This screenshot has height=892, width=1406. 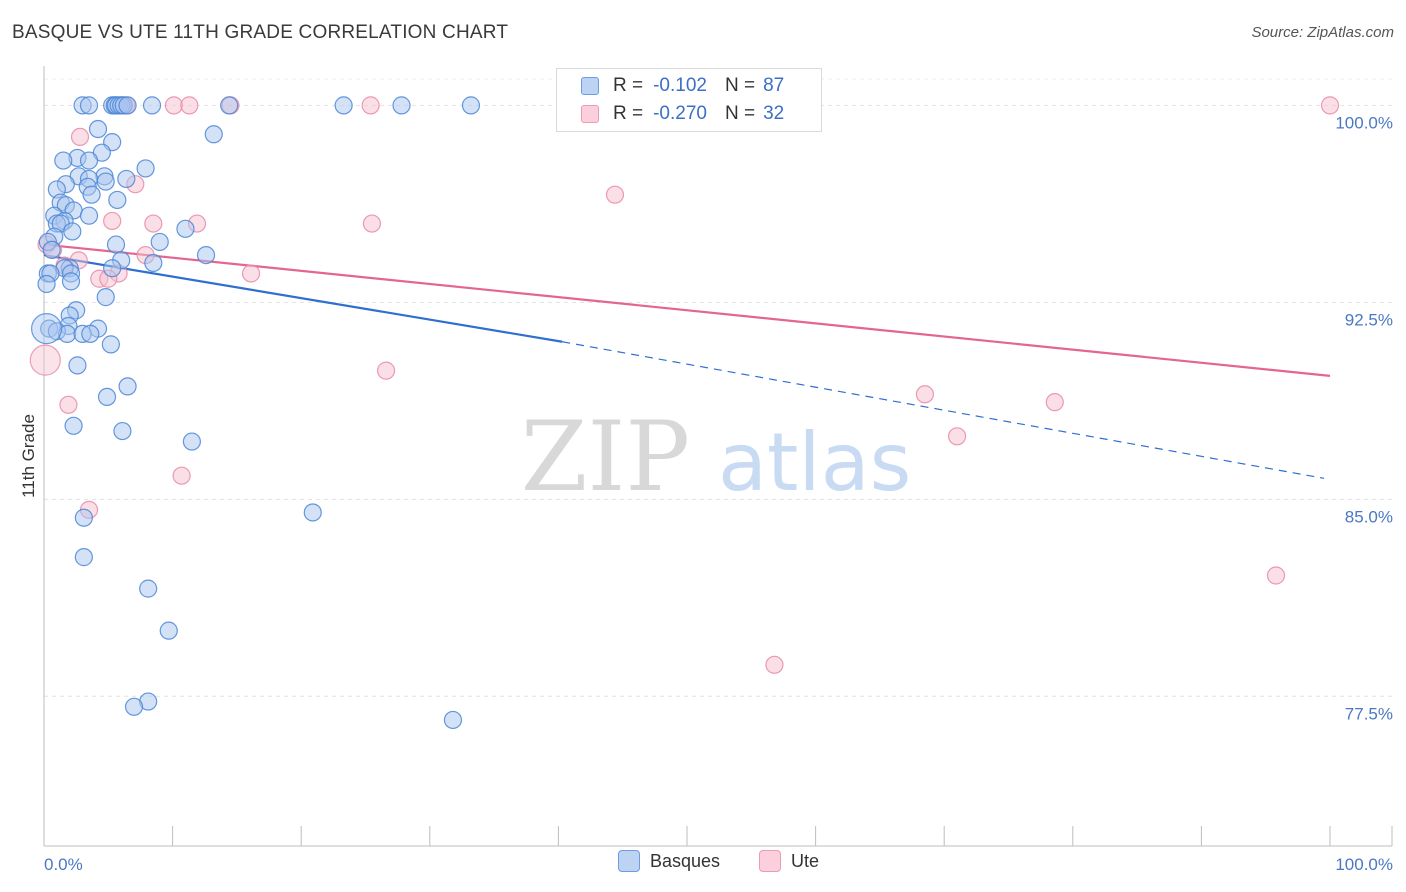 What do you see at coordinates (1369, 516) in the screenshot?
I see `y-tick-label: 85.0%` at bounding box center [1369, 516].